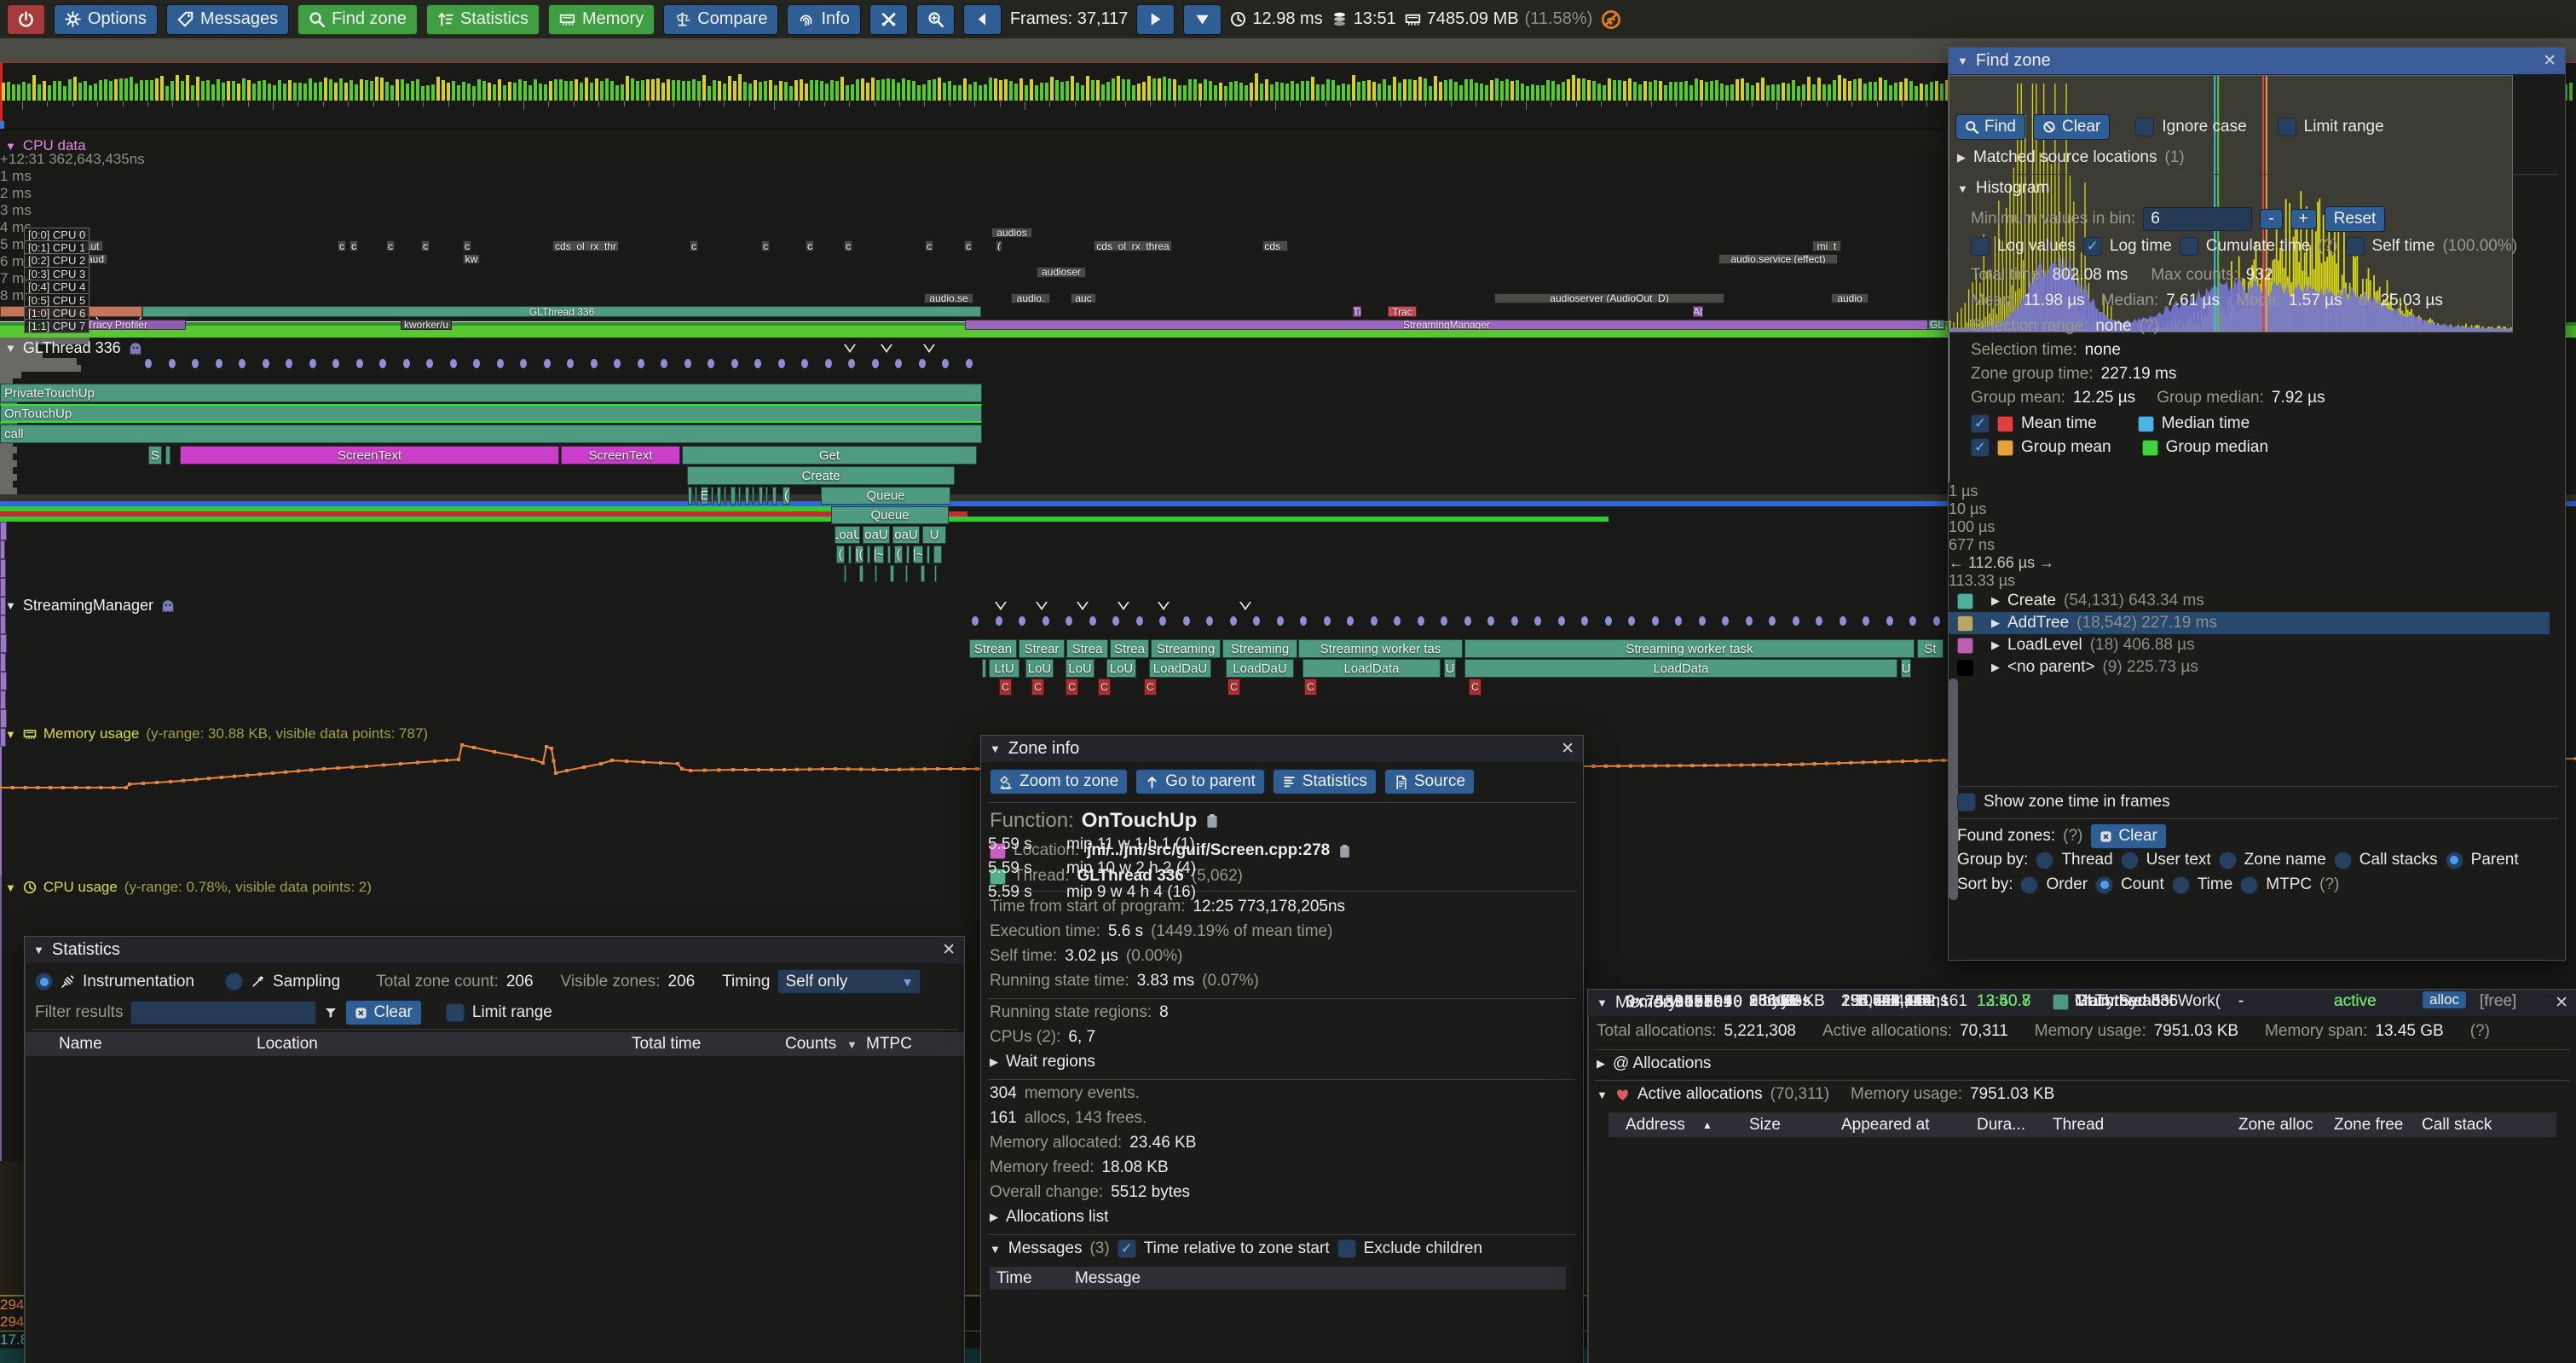 The height and width of the screenshot is (1363, 2576). I want to click on streaming-zone: Strea, so click(1129, 648).